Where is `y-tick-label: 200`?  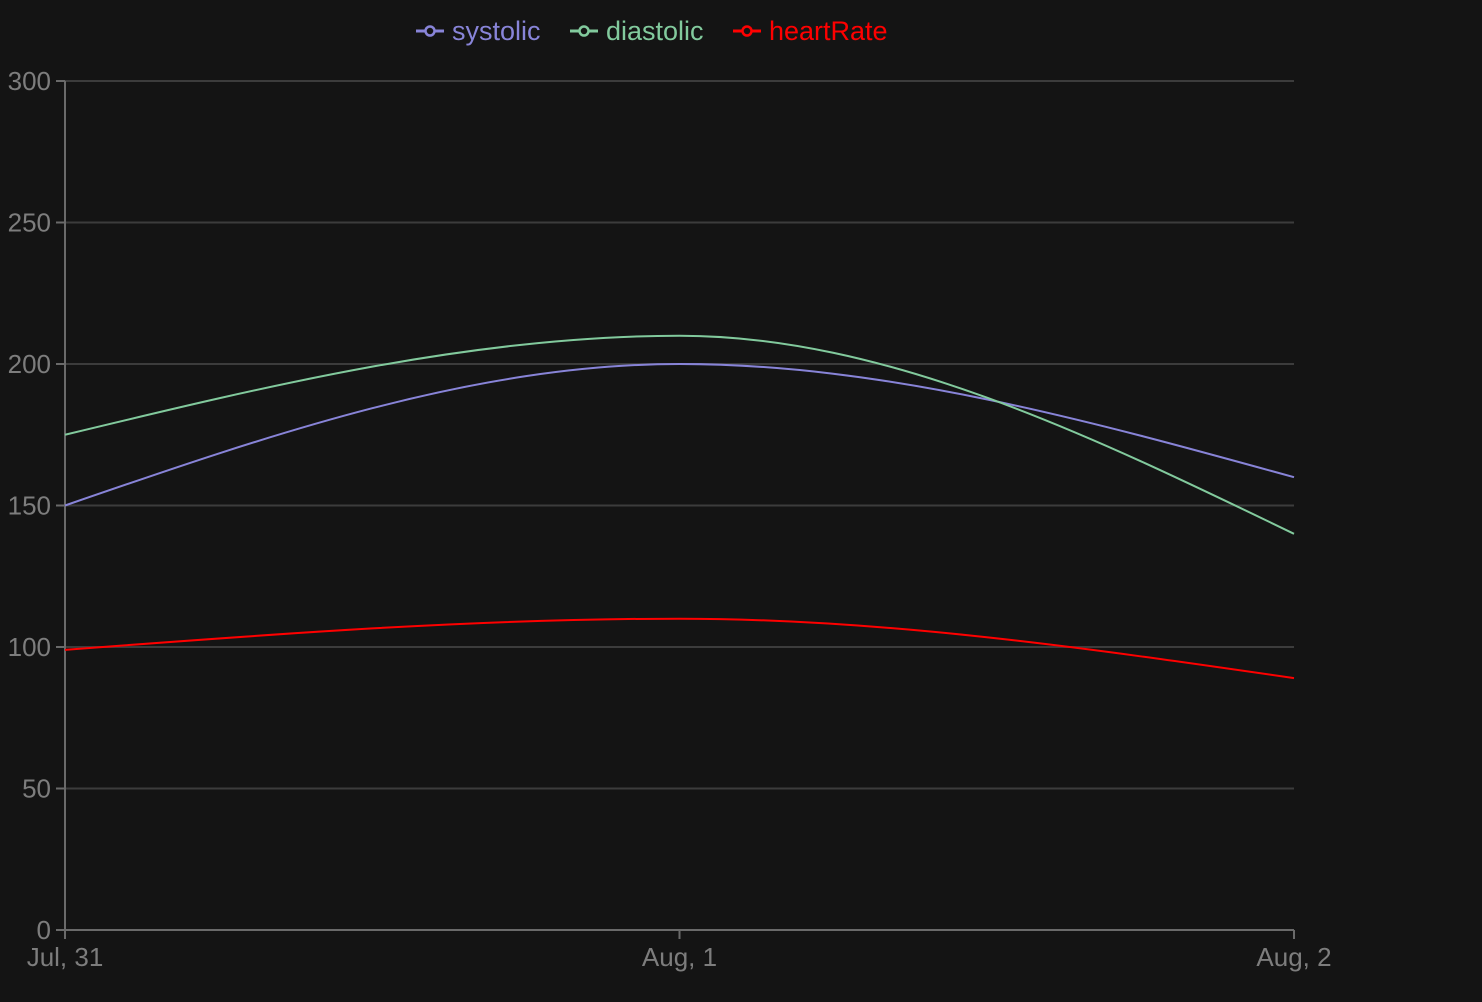 y-tick-label: 200 is located at coordinates (29, 364).